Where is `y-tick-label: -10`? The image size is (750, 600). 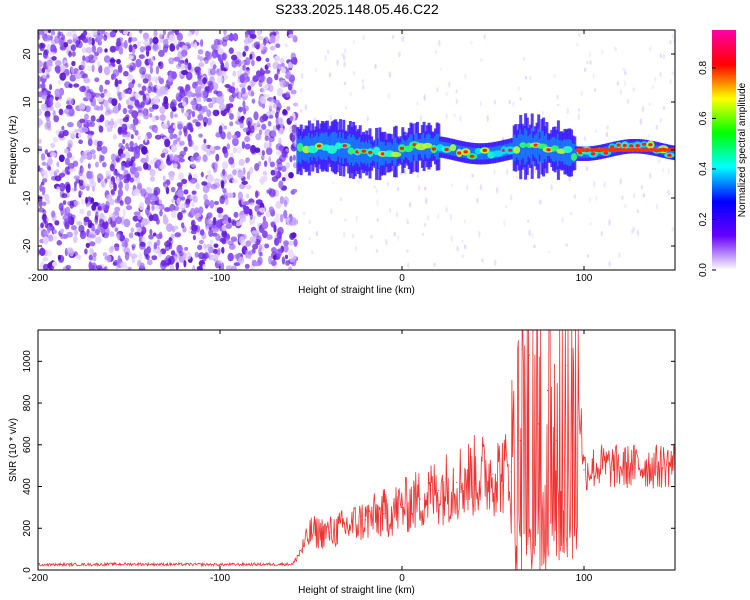
y-tick-label: -10 is located at coordinates (27, 197).